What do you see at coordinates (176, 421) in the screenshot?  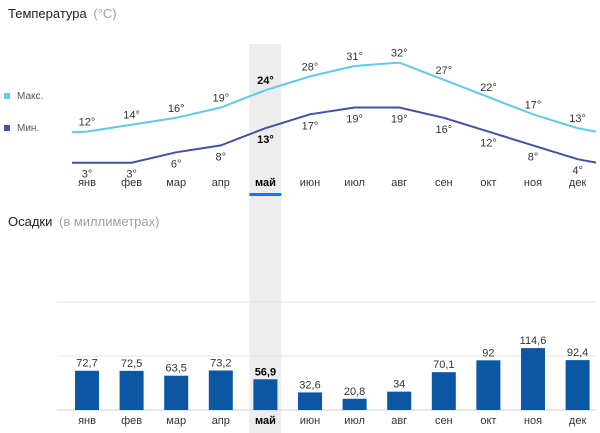 I see `precipitation-month-tick: мар` at bounding box center [176, 421].